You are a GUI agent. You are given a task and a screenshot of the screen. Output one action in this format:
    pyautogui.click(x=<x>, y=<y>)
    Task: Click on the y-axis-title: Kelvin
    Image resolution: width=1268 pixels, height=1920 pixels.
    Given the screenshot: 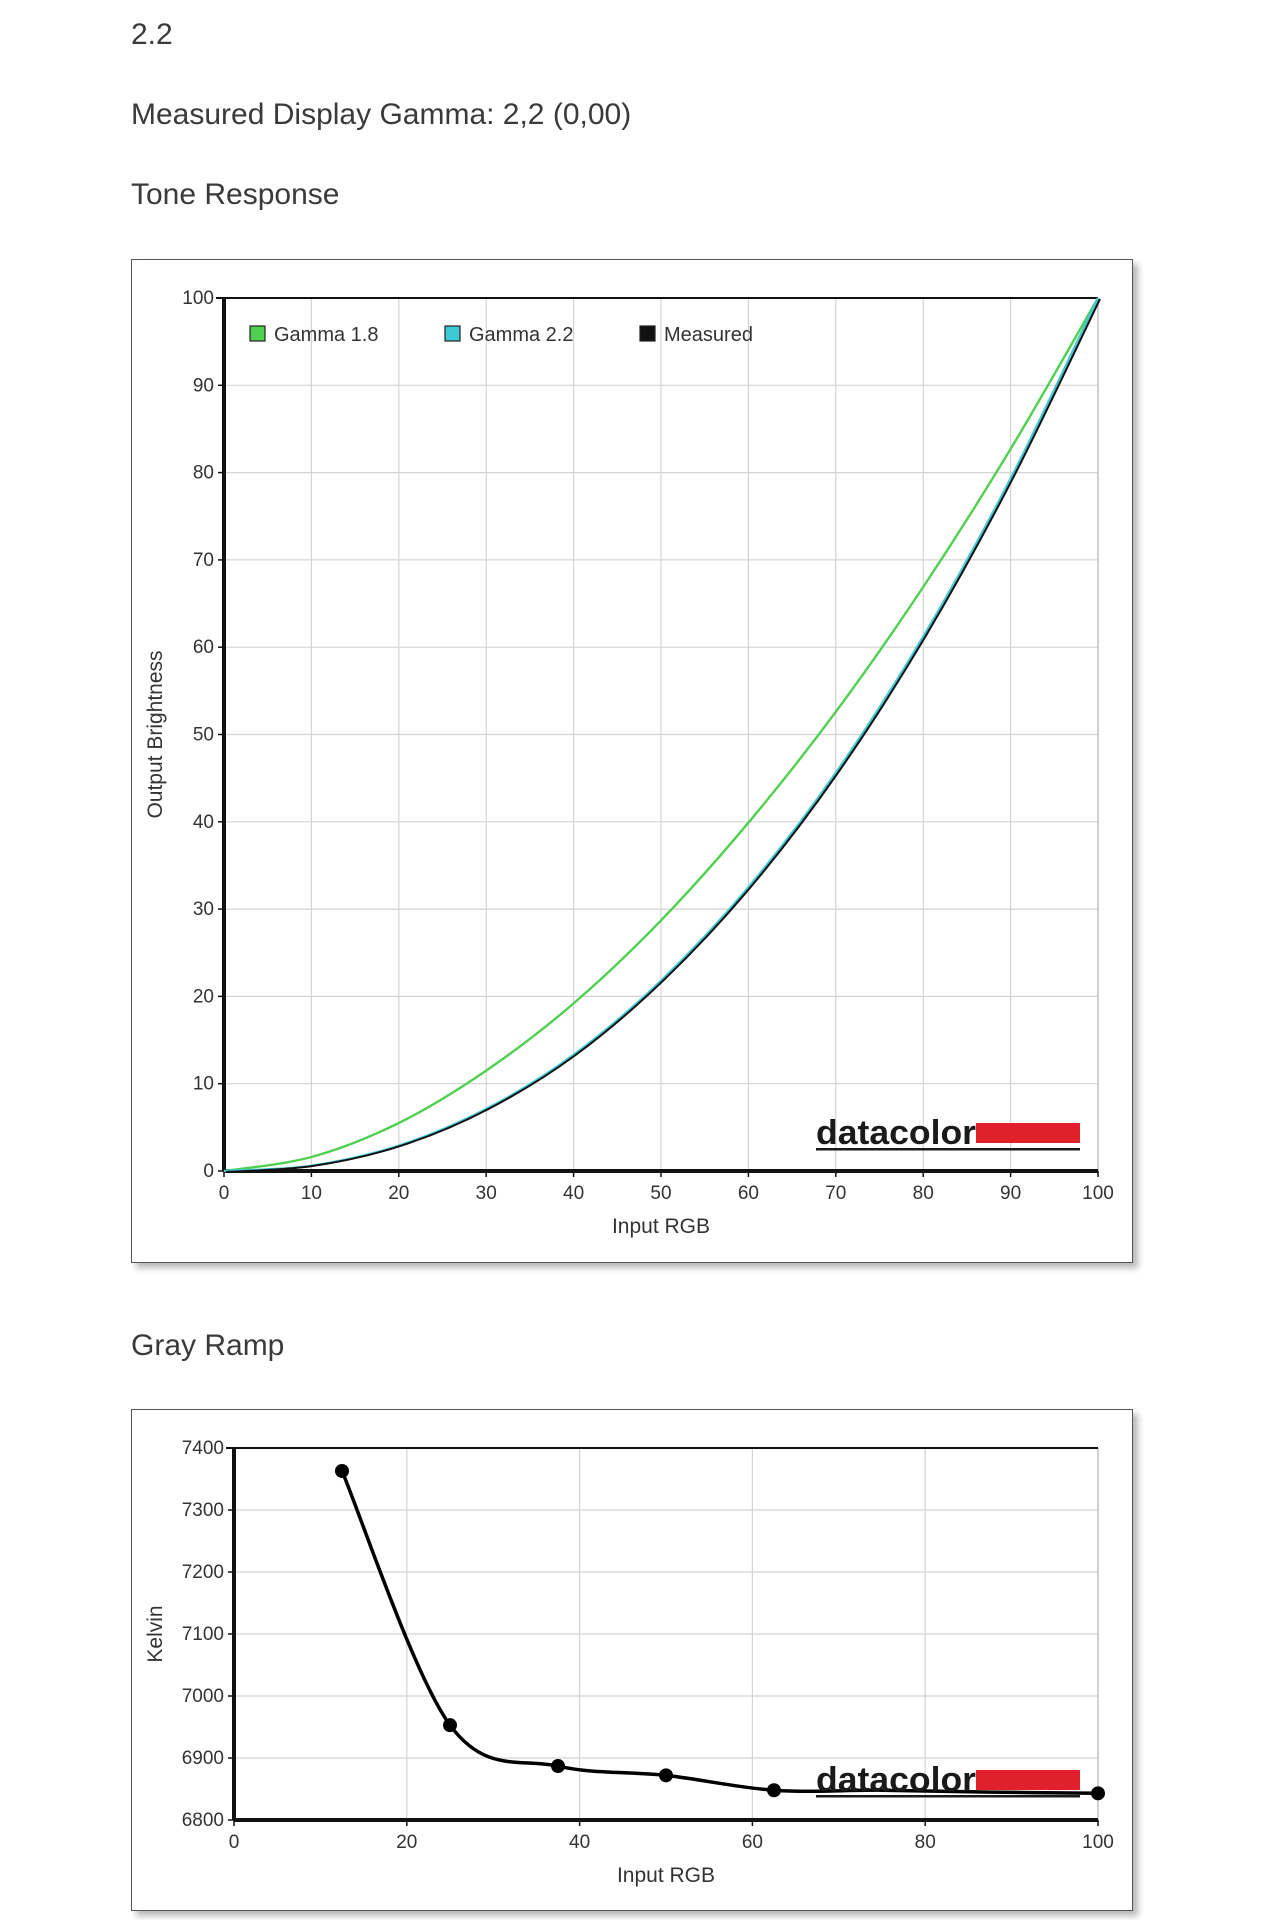 What is the action you would take?
    pyautogui.click(x=155, y=1633)
    